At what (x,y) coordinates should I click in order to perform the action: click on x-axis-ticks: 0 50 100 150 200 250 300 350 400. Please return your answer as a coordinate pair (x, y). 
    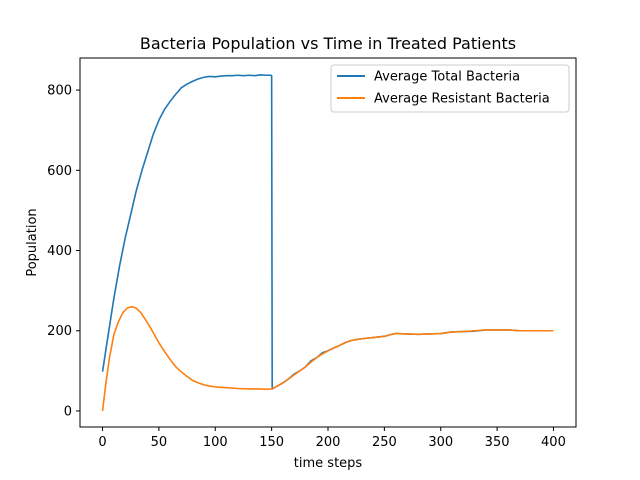
    Looking at the image, I should click on (332, 438).